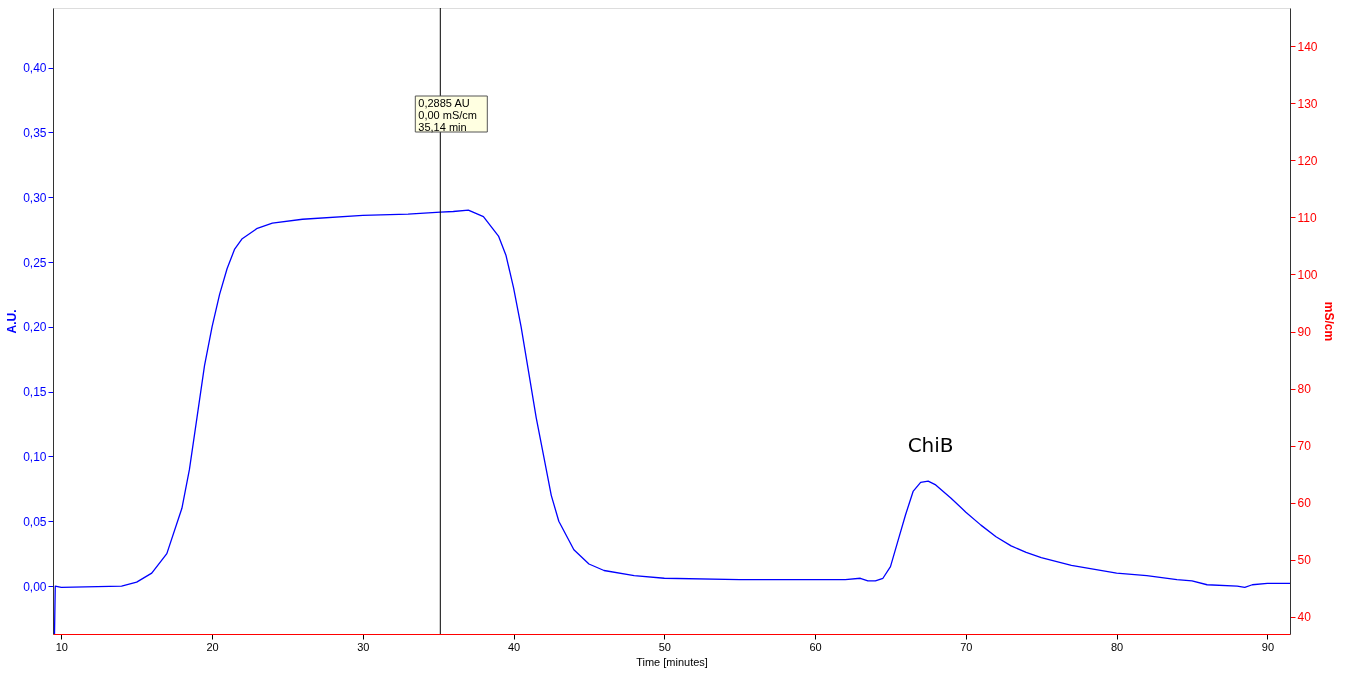  I want to click on y-tick-label: 0,05, so click(35, 521).